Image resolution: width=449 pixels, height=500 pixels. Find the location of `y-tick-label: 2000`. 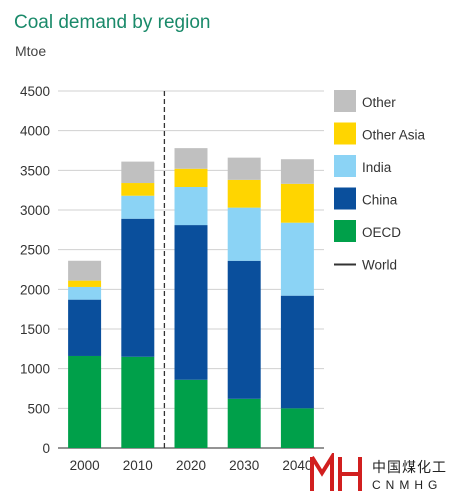

y-tick-label: 2000 is located at coordinates (35, 289).